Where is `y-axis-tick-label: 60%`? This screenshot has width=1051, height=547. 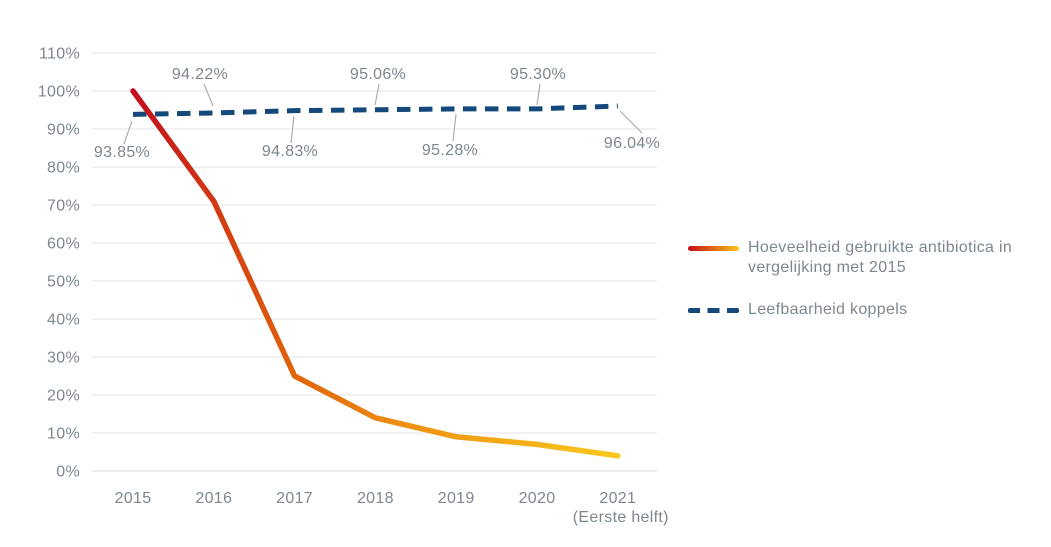 y-axis-tick-label: 60% is located at coordinates (63, 244).